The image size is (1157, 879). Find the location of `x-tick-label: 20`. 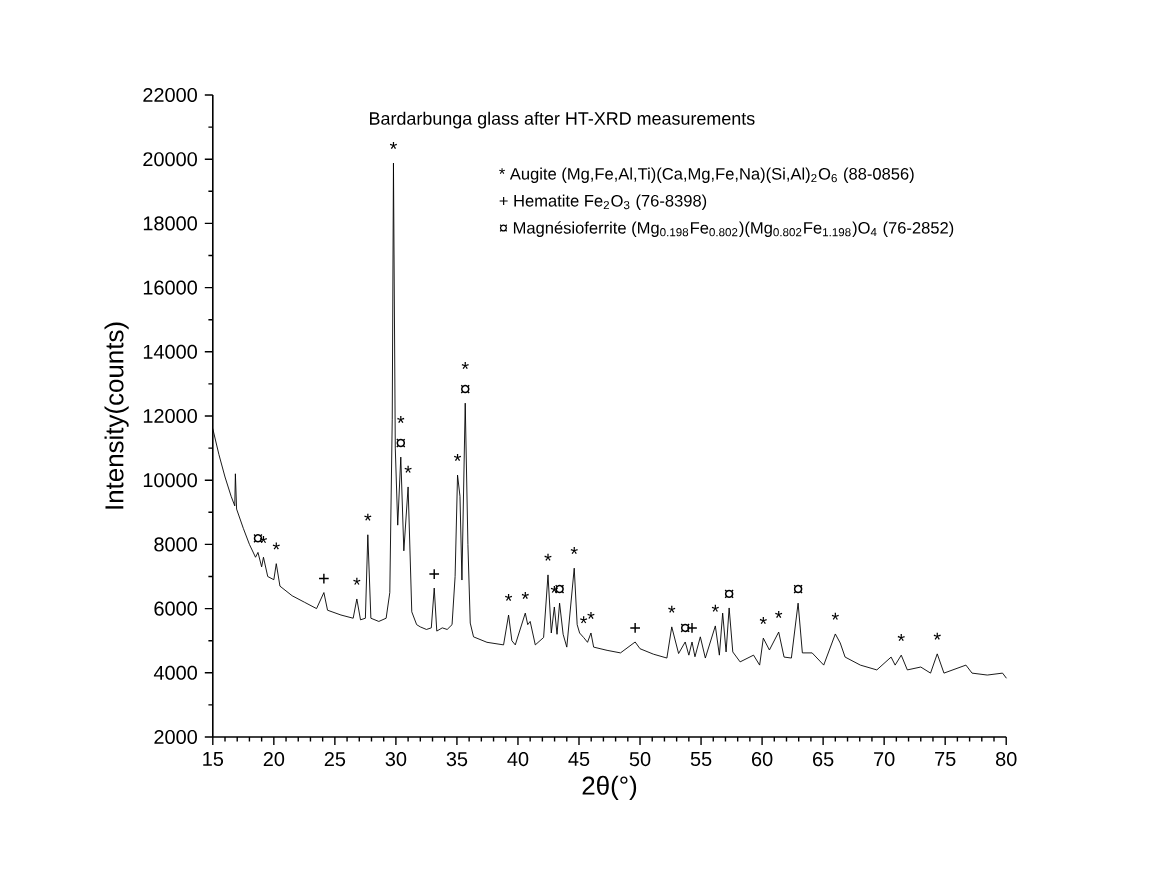

x-tick-label: 20 is located at coordinates (274, 759).